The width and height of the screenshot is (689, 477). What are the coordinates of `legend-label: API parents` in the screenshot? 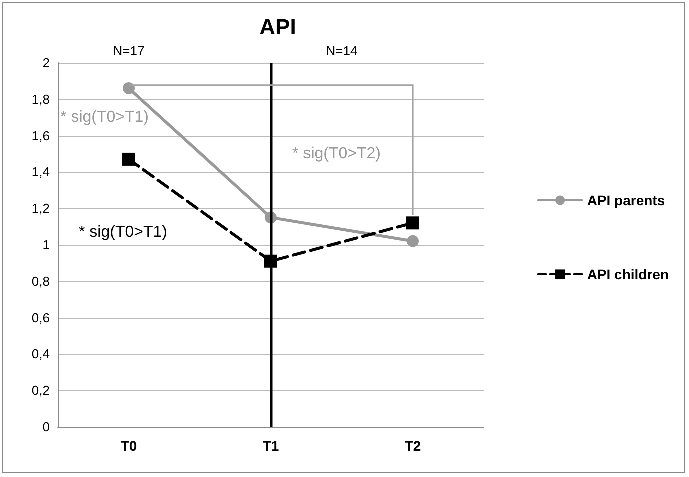 It's located at (626, 200).